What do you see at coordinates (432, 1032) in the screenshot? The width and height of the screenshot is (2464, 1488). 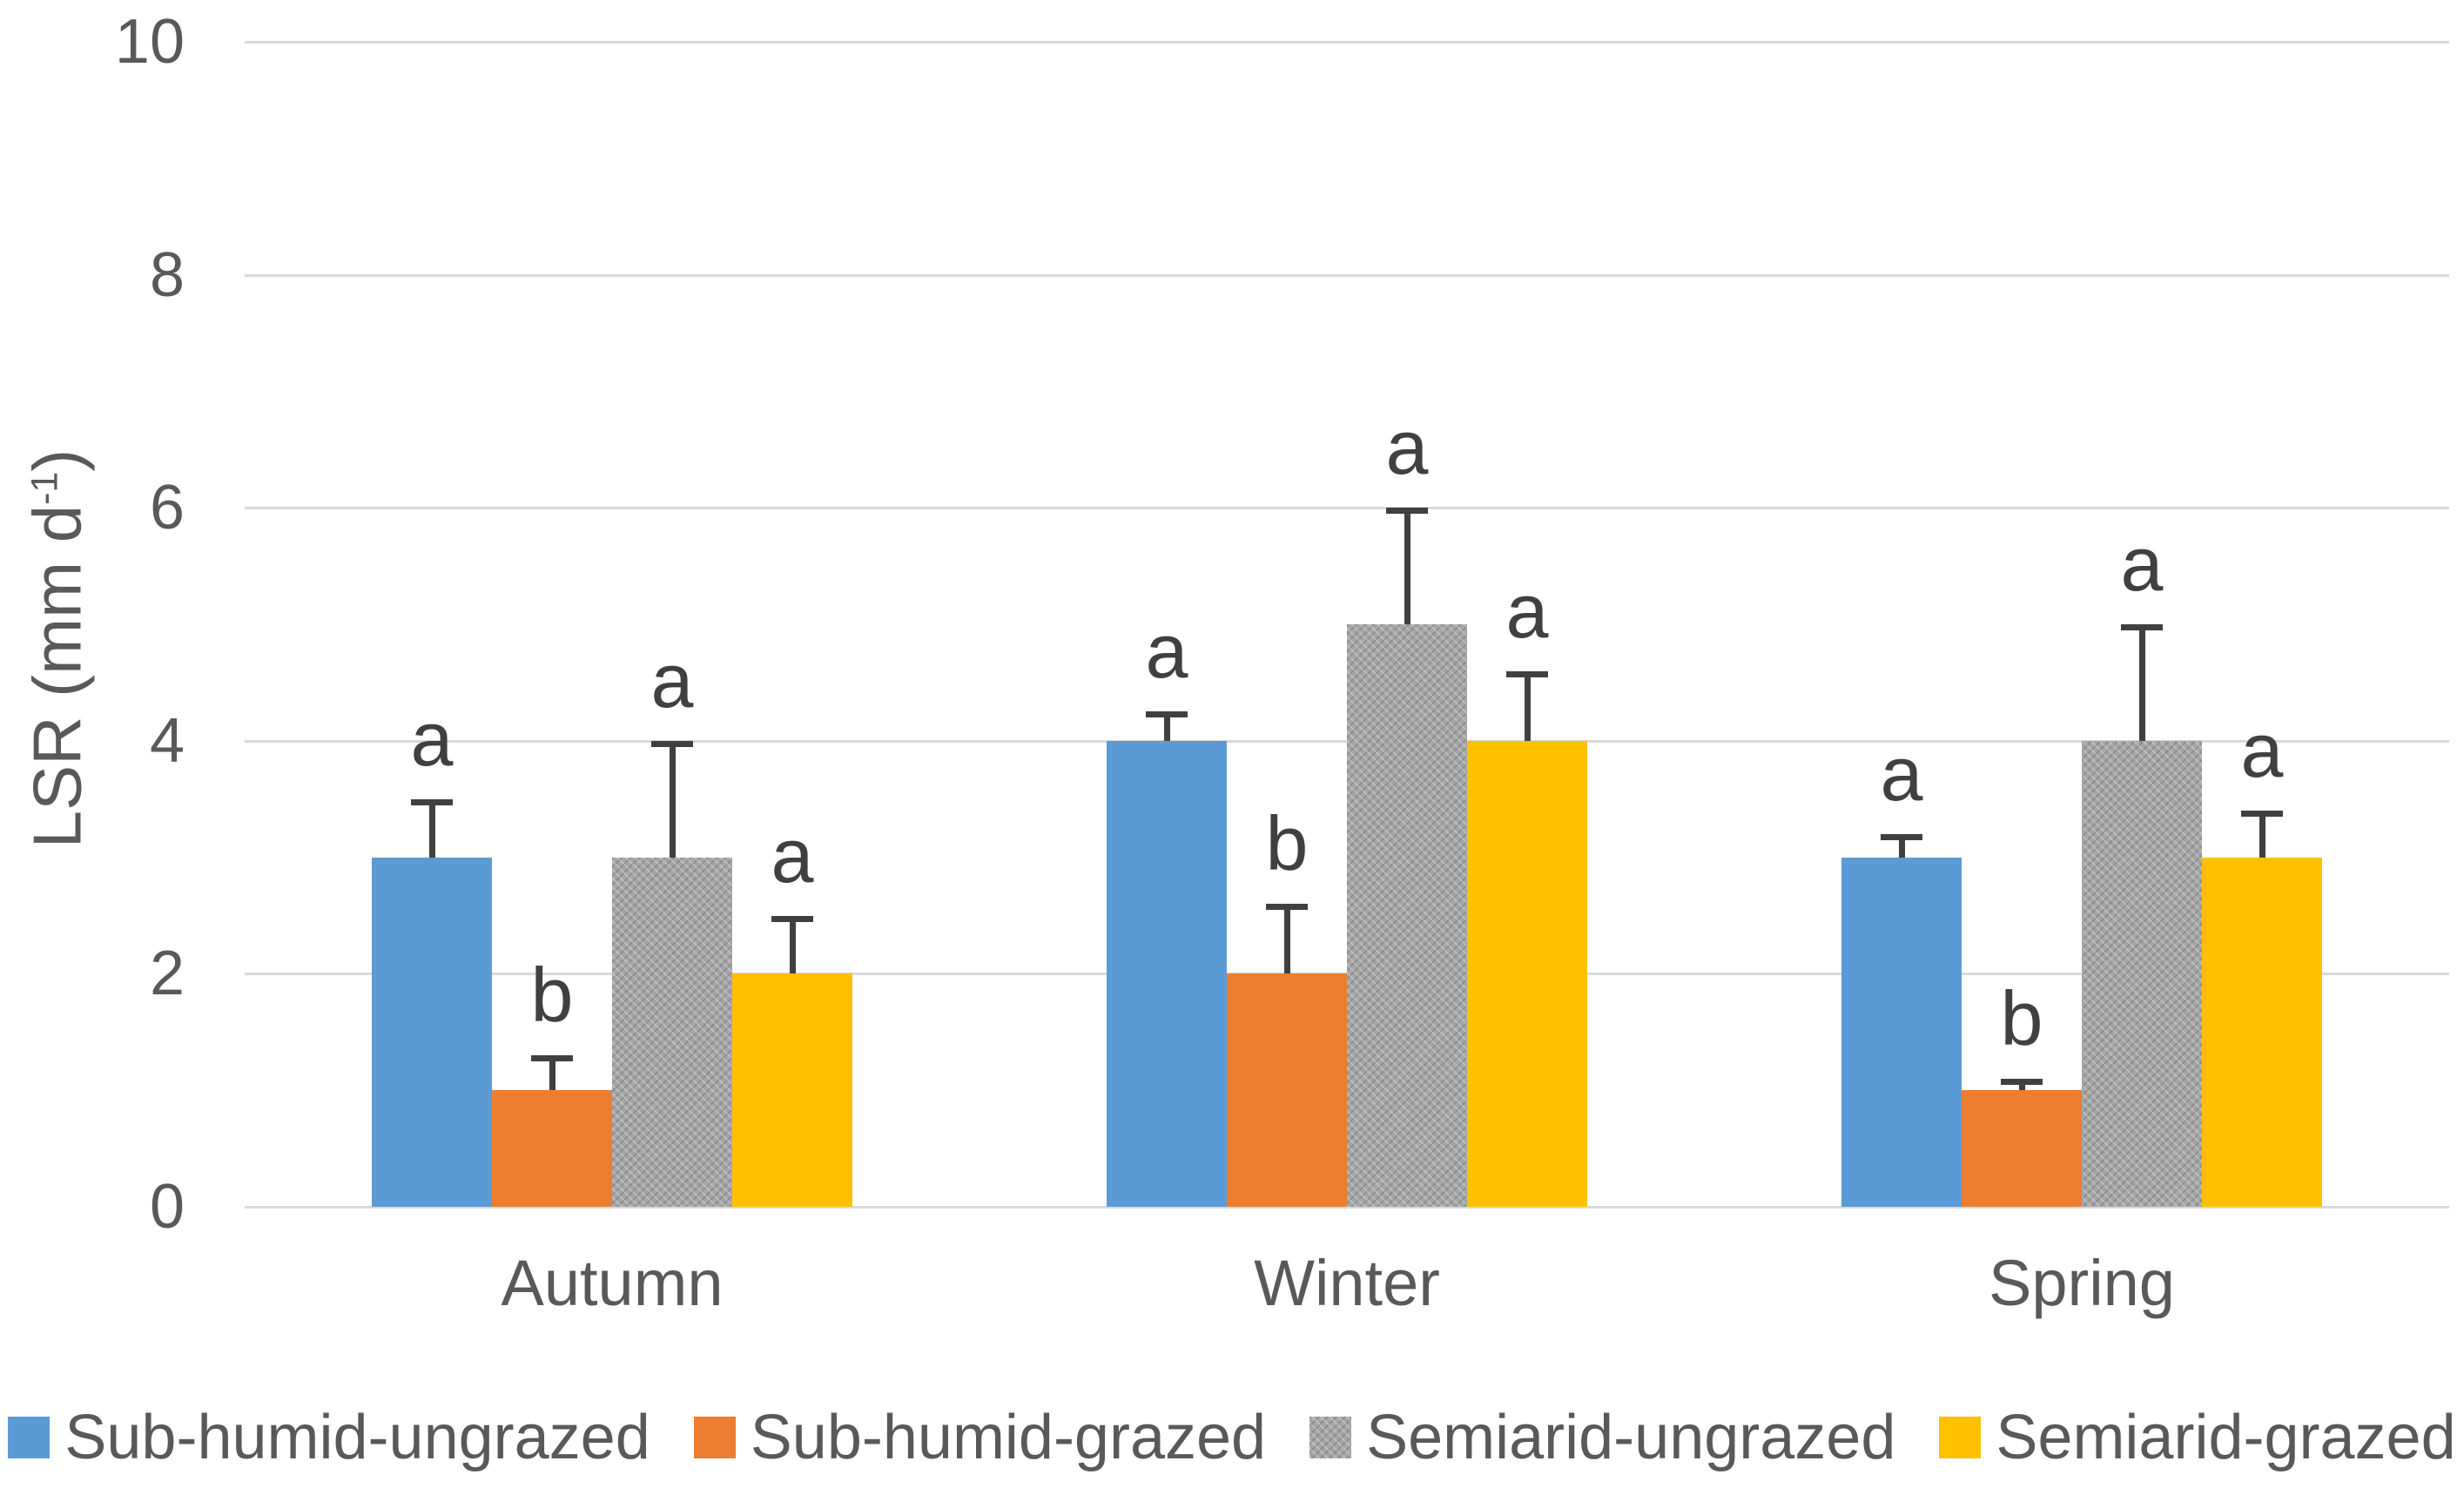 I see `bar-sub-humid-ungrazed-autumn` at bounding box center [432, 1032].